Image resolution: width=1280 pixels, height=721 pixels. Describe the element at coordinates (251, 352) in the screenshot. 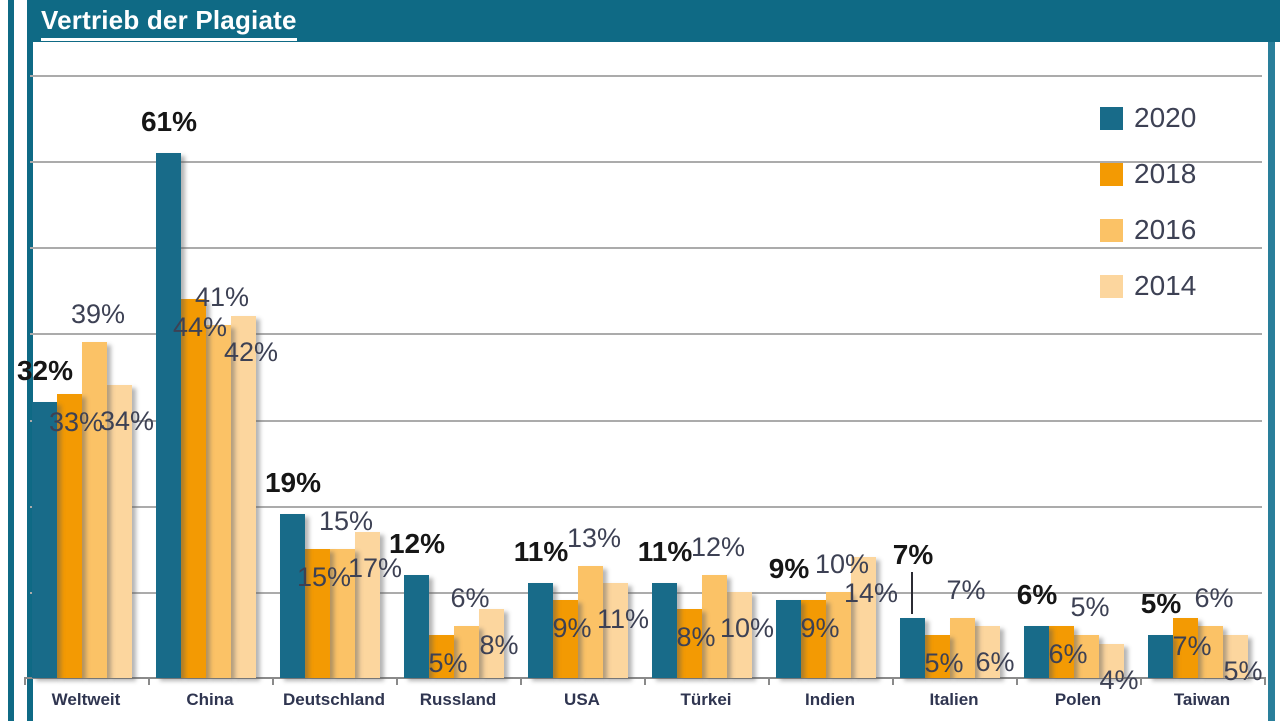

I see `value-label-china-2014: 42%` at that location.